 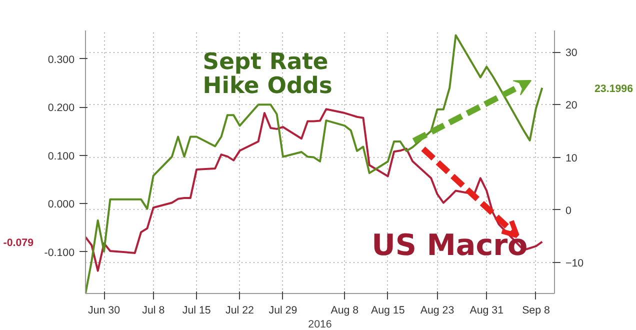 I want to click on x-axis-title: 2016, so click(x=320, y=324).